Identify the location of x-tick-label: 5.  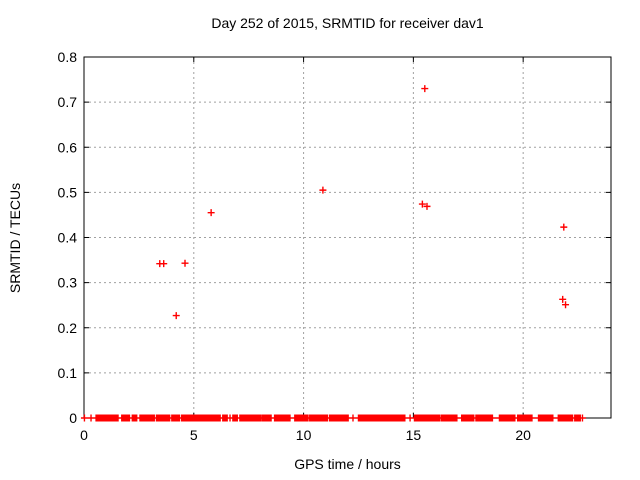
(194, 435).